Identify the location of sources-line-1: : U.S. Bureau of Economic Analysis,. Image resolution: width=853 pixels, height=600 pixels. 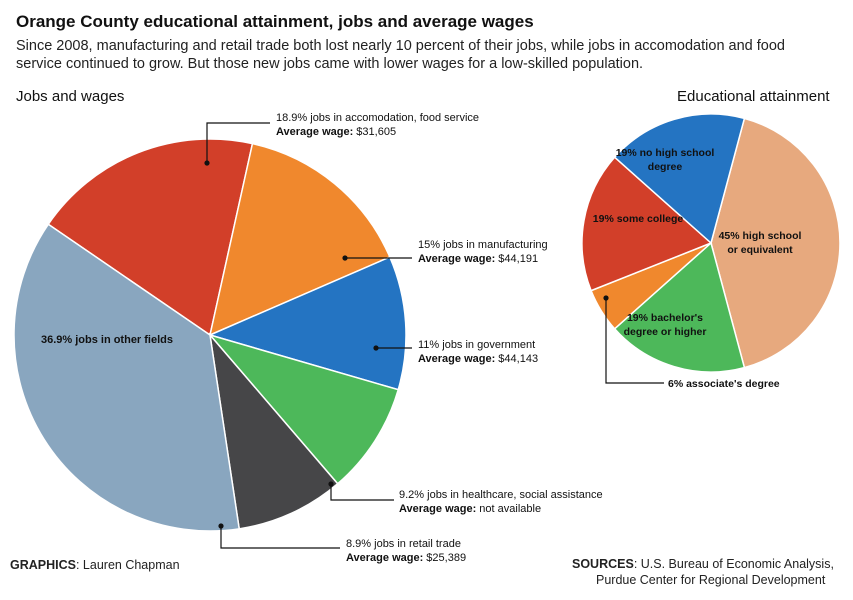
(733, 564).